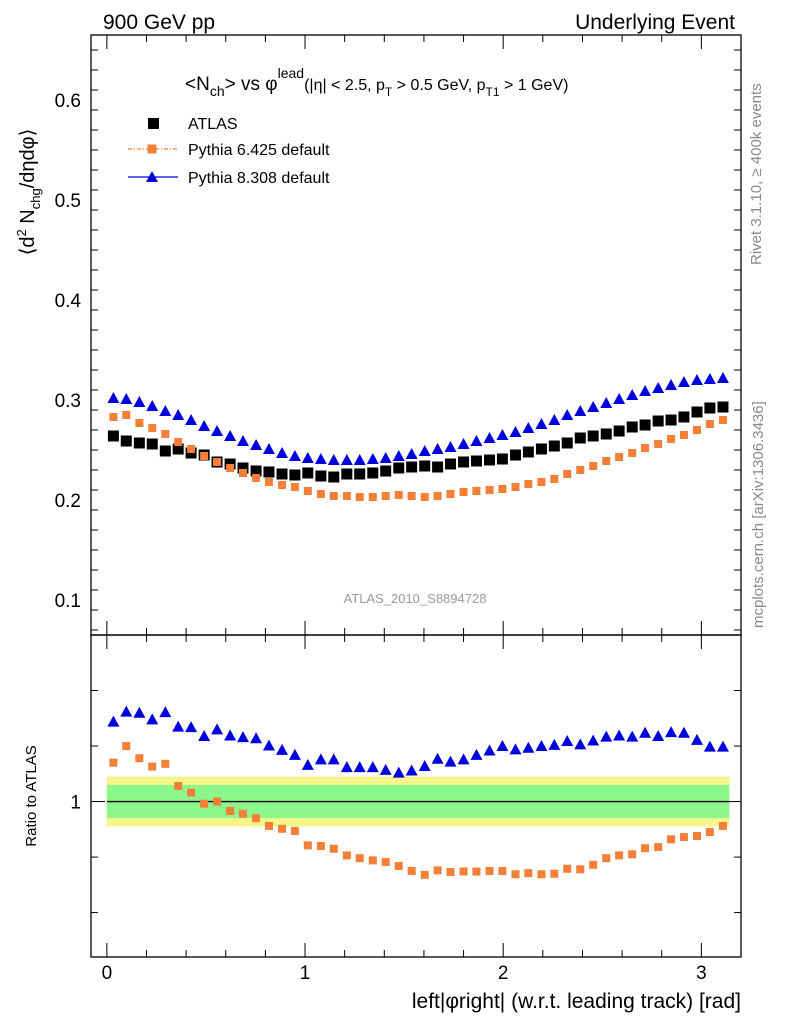 The height and width of the screenshot is (1024, 786). What do you see at coordinates (259, 178) in the screenshot?
I see `legend-label-pythia8: Pythia 8.308 default` at bounding box center [259, 178].